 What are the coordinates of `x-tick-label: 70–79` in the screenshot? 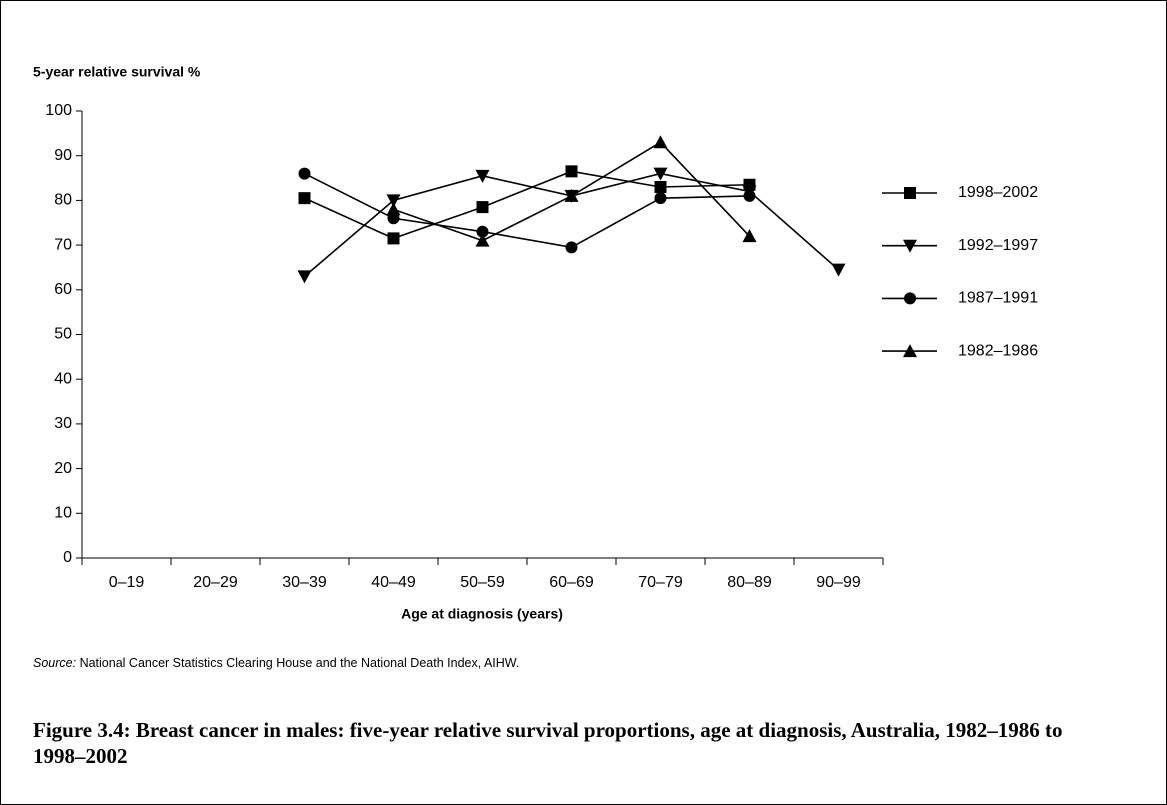 It's located at (660, 582).